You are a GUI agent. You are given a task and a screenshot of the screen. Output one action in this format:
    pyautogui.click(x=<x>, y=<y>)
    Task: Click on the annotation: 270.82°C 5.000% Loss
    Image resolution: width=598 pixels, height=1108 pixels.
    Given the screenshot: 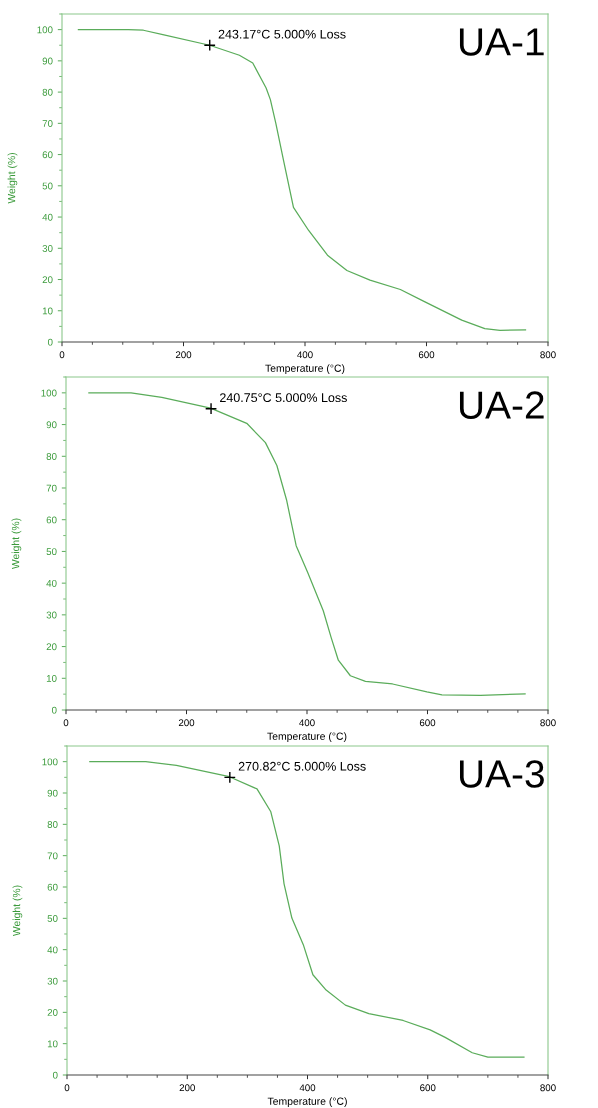 What is the action you would take?
    pyautogui.click(x=302, y=766)
    